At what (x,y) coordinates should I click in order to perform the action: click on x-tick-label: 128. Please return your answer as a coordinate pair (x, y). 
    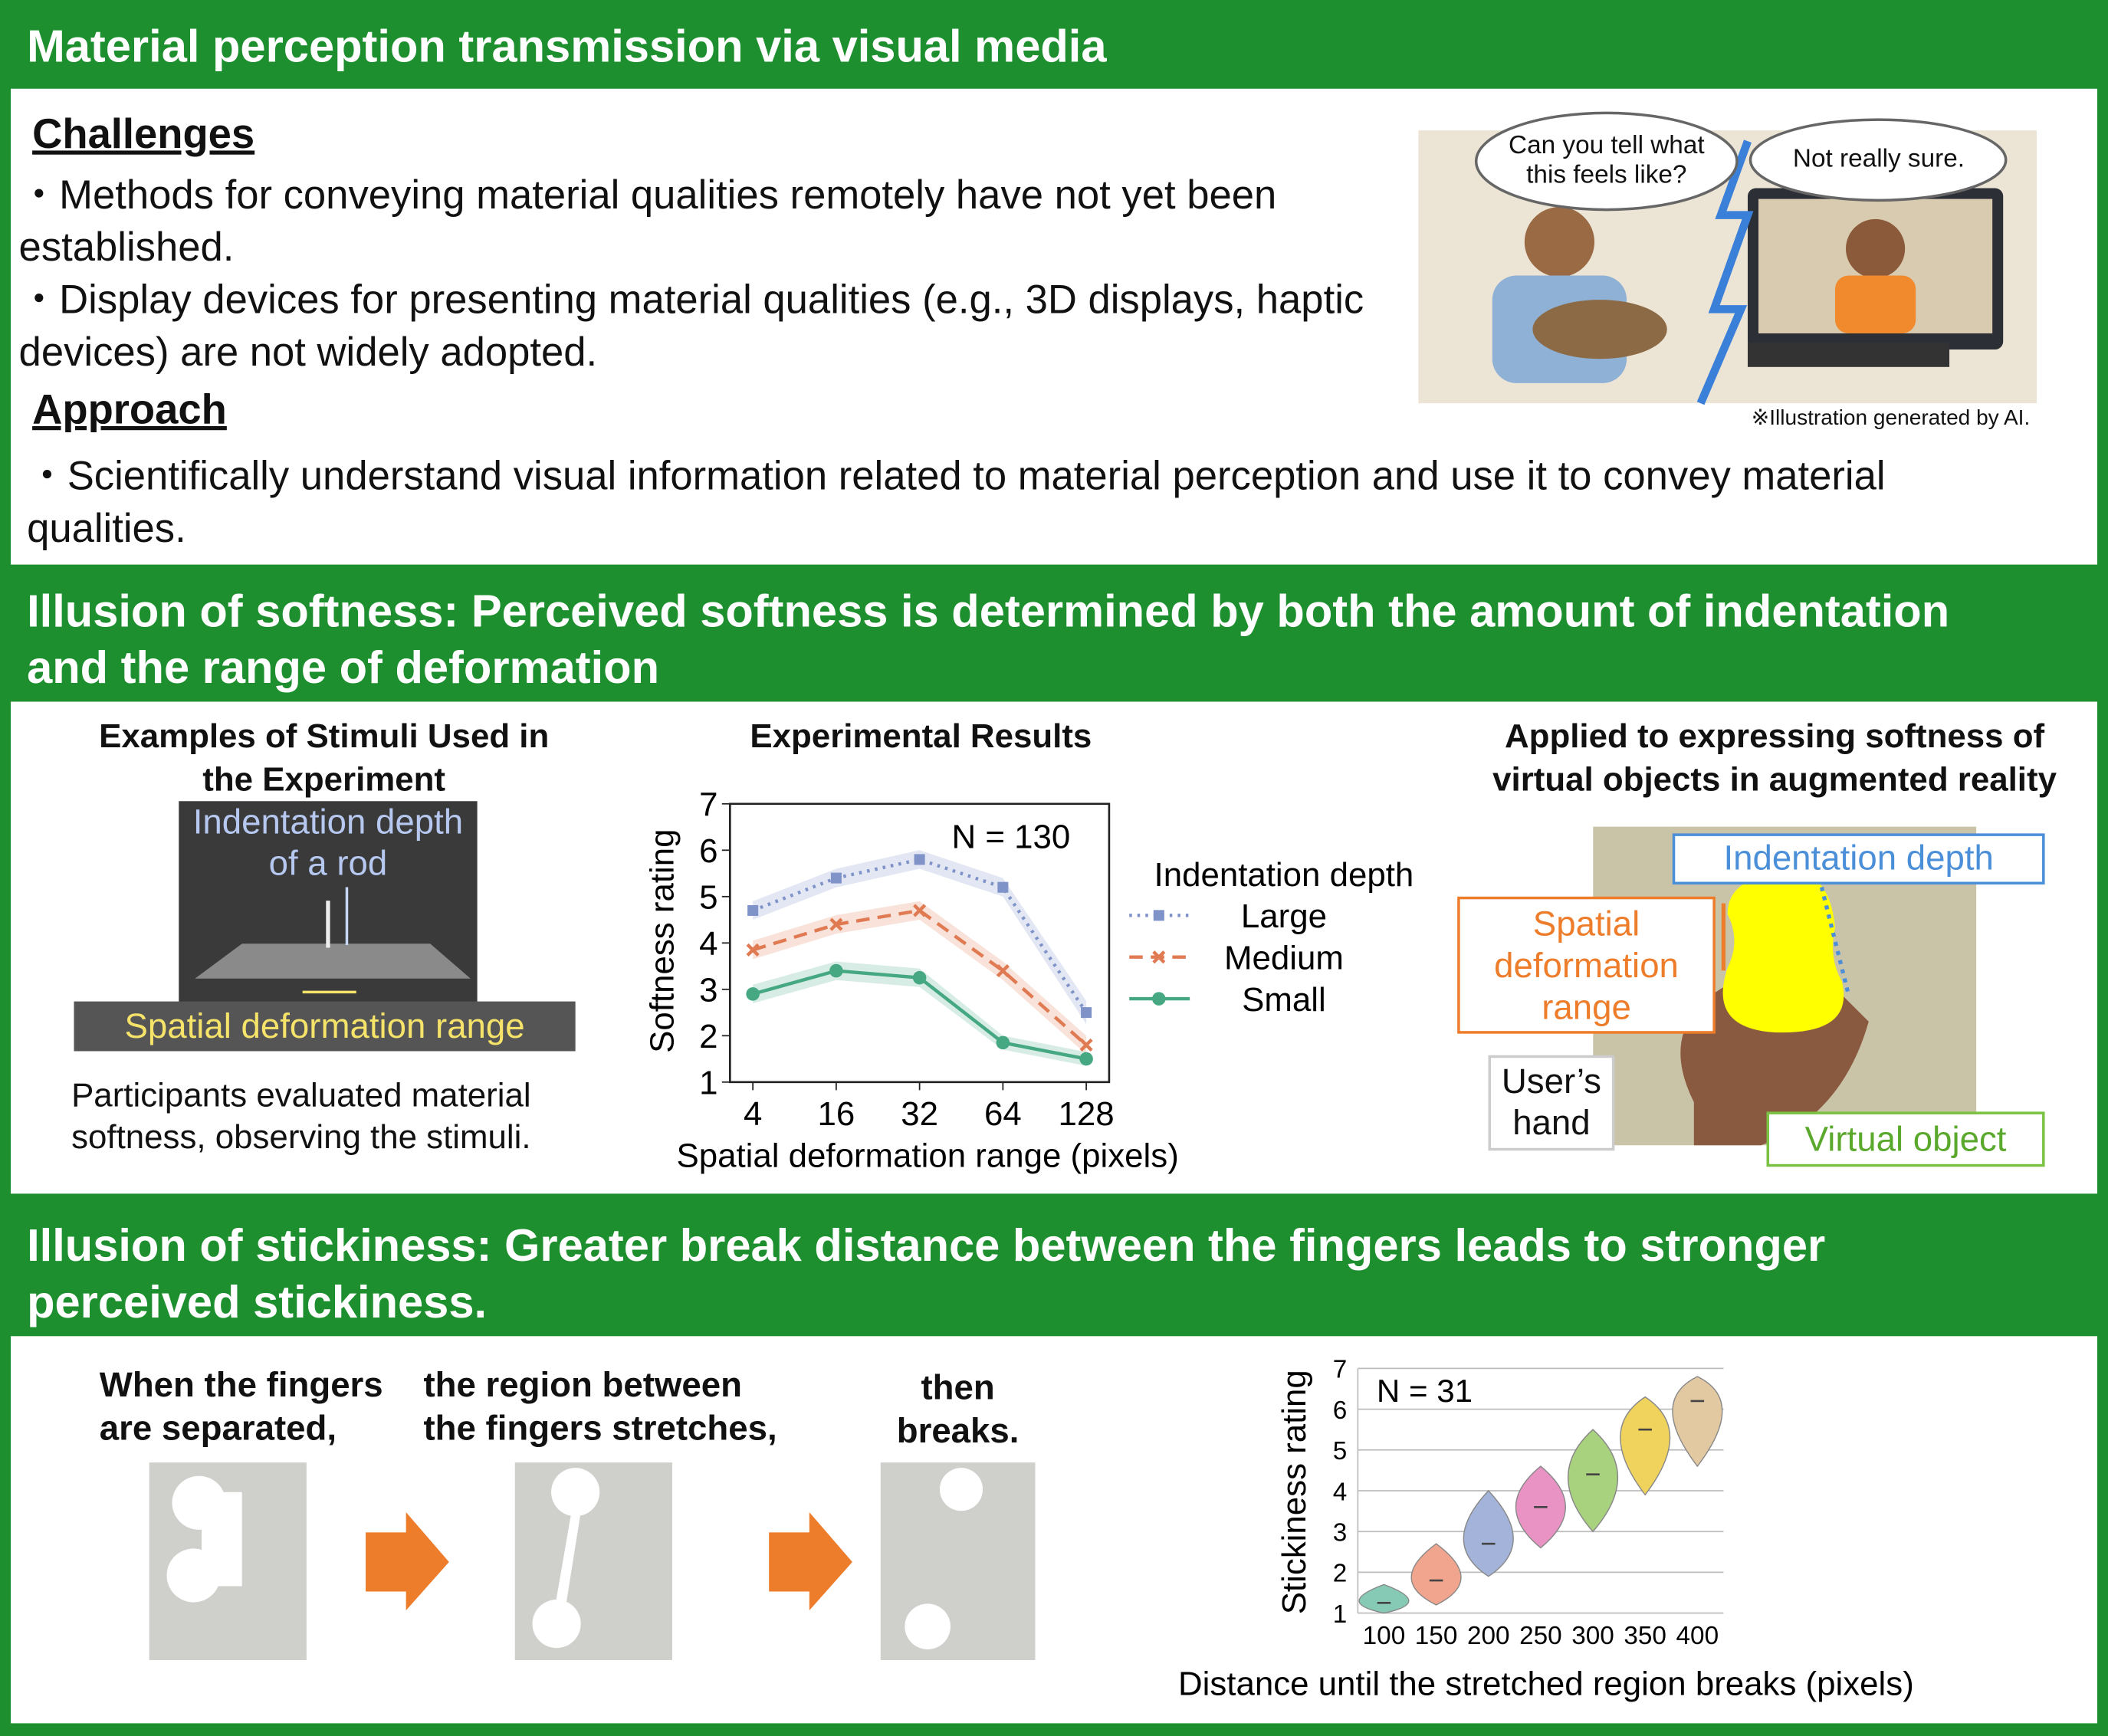
    Looking at the image, I should click on (1087, 1114).